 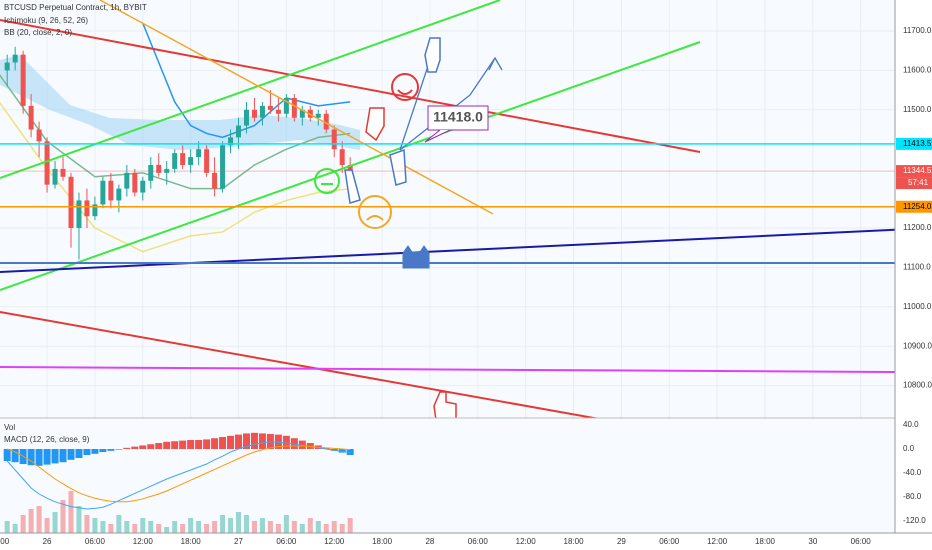 What do you see at coordinates (405, 87) in the screenshot?
I see `emoji-happy` at bounding box center [405, 87].